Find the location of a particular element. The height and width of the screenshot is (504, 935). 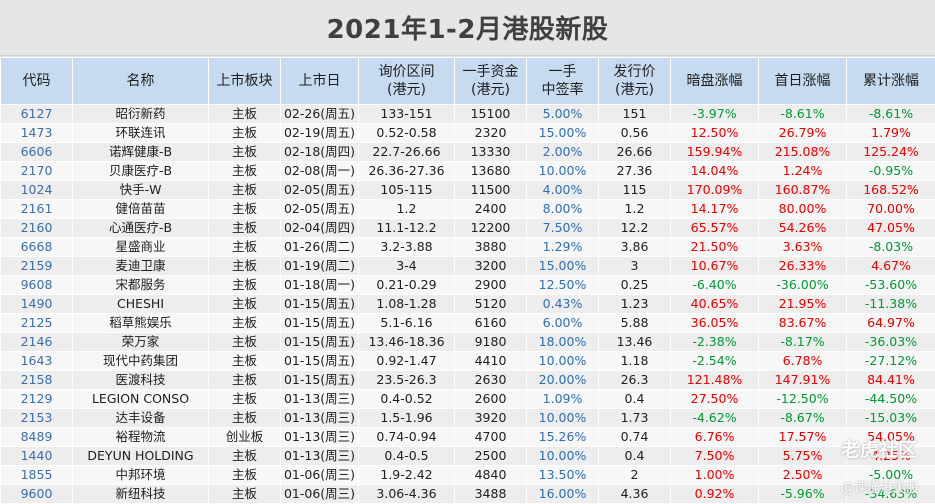

price-cell: 12.2 is located at coordinates (634, 228).